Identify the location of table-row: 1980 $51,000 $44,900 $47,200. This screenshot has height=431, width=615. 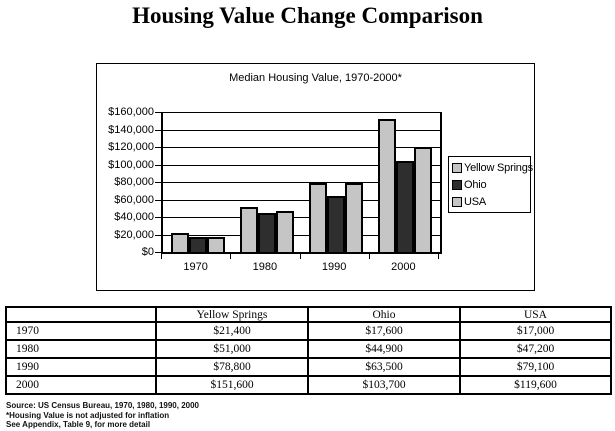
(308, 349).